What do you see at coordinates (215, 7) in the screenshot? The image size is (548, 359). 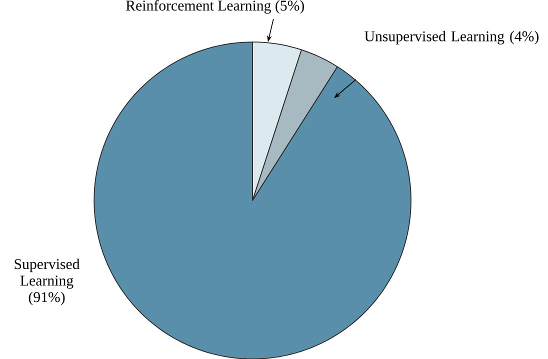 I see `slice-label: Reinforcement Learning (5%)` at bounding box center [215, 7].